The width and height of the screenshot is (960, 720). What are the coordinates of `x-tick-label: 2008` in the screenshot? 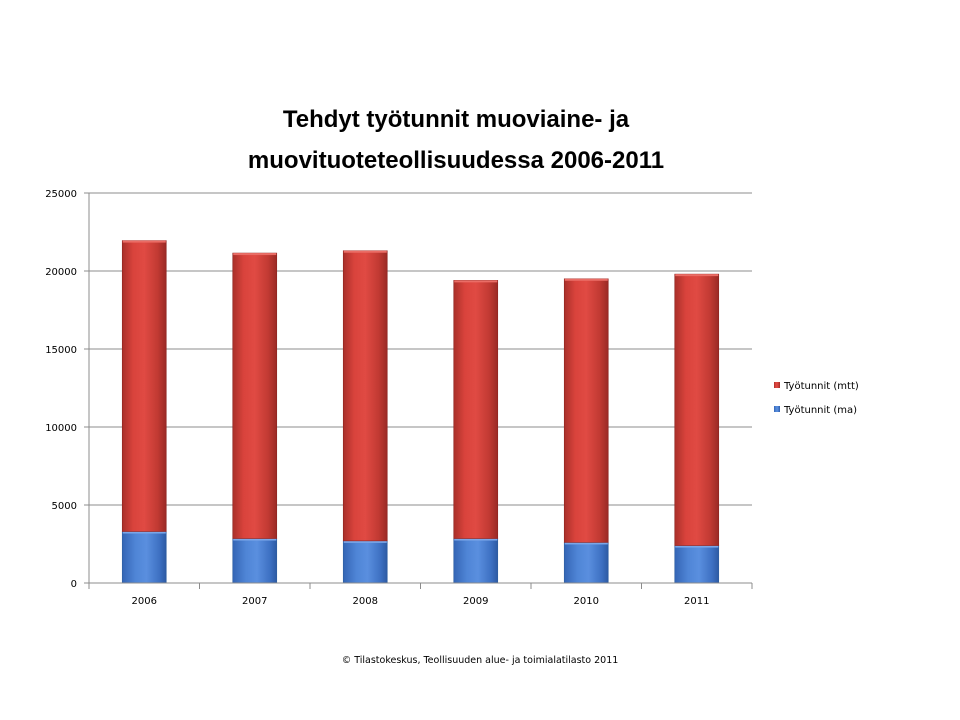 It's located at (365, 601).